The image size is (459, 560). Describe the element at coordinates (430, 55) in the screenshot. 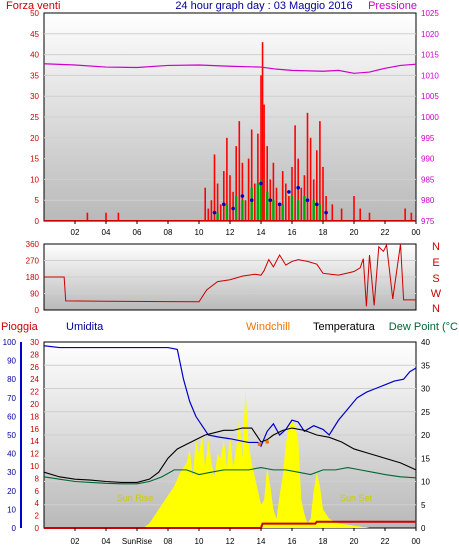

I see `pressure-tick-label: 1015` at that location.